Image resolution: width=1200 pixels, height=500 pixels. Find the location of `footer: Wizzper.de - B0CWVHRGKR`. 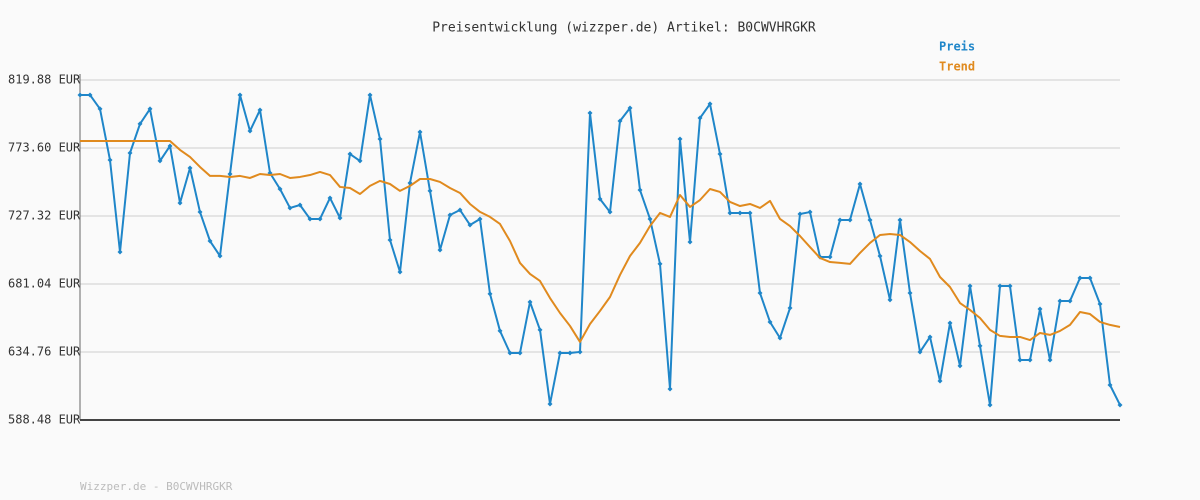

footer: Wizzper.de - B0CWVHRGKR is located at coordinates (156, 486).